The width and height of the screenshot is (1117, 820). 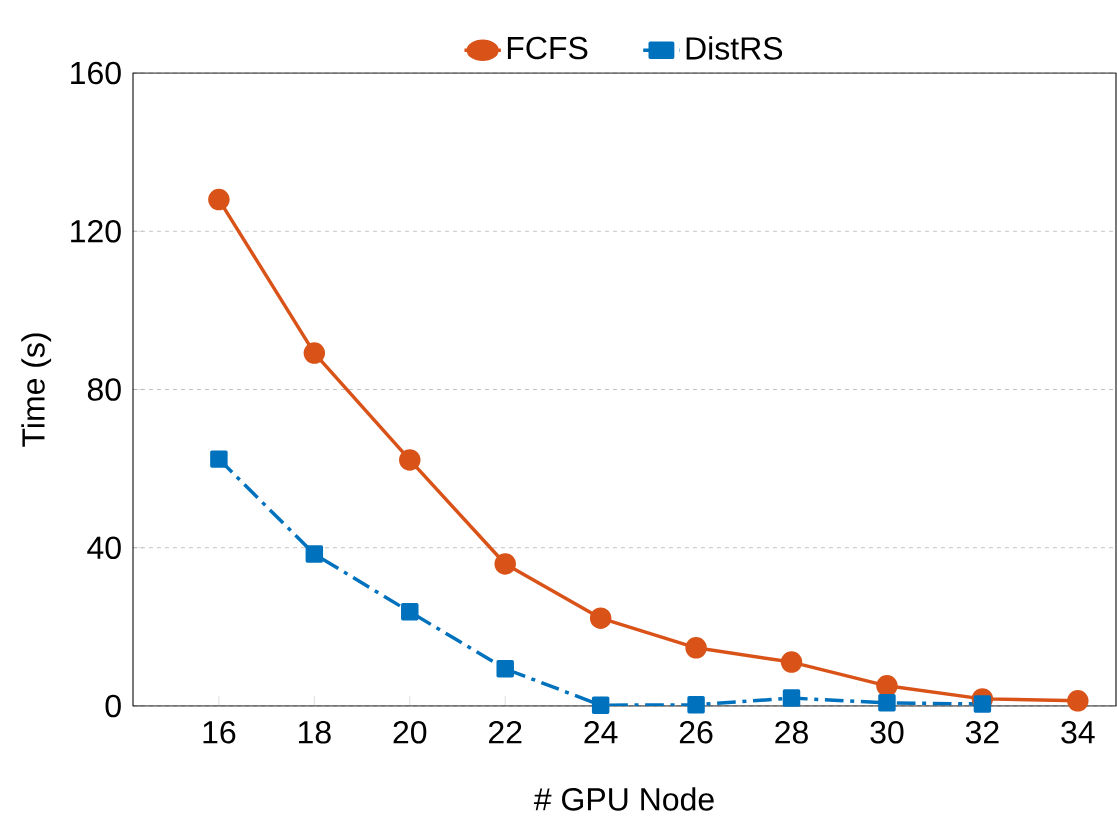 I want to click on y-axis-title: Time (s), so click(x=36, y=390).